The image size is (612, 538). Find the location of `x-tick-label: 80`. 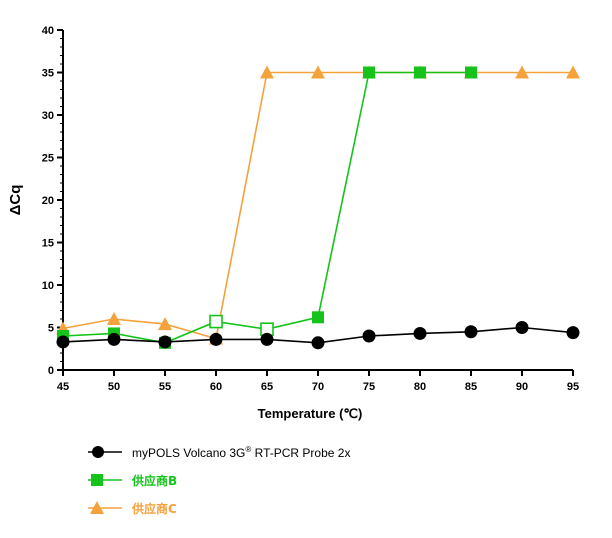

x-tick-label: 80 is located at coordinates (420, 387).